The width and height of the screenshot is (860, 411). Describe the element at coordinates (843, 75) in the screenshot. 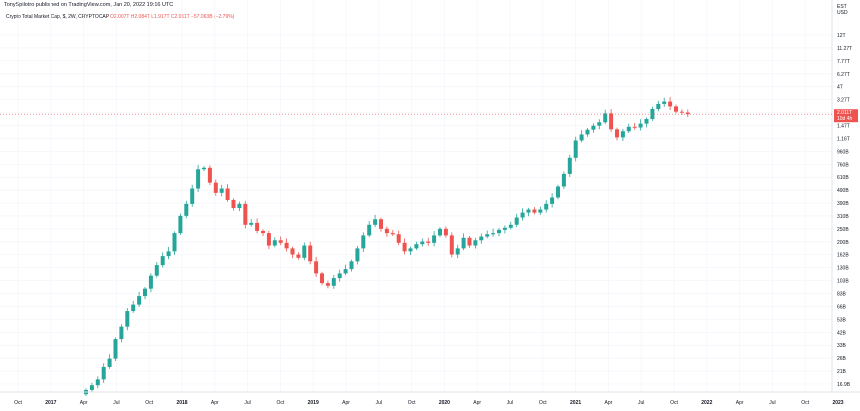

I see `y-tick-label: 6.27T` at that location.